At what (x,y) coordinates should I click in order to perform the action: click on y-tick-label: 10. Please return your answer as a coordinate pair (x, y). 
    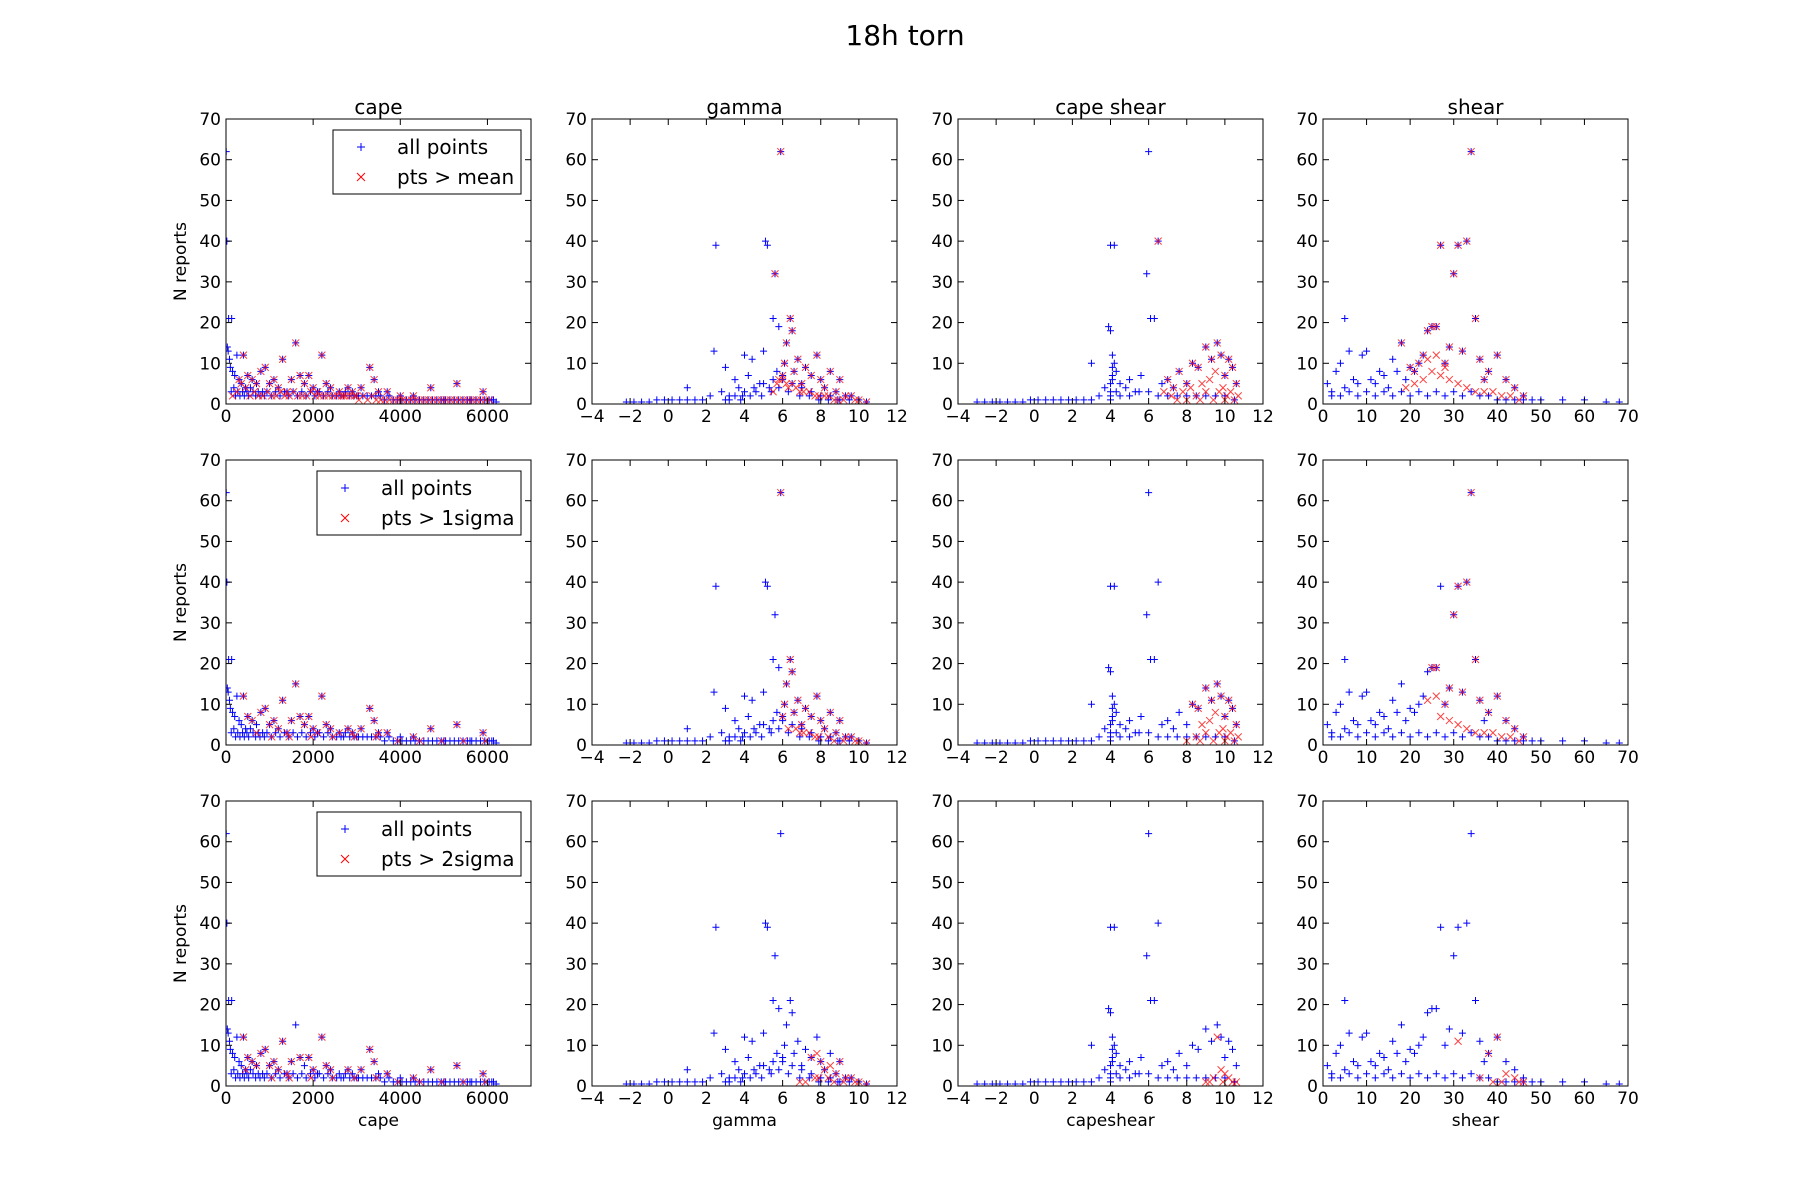
    Looking at the image, I should click on (942, 364).